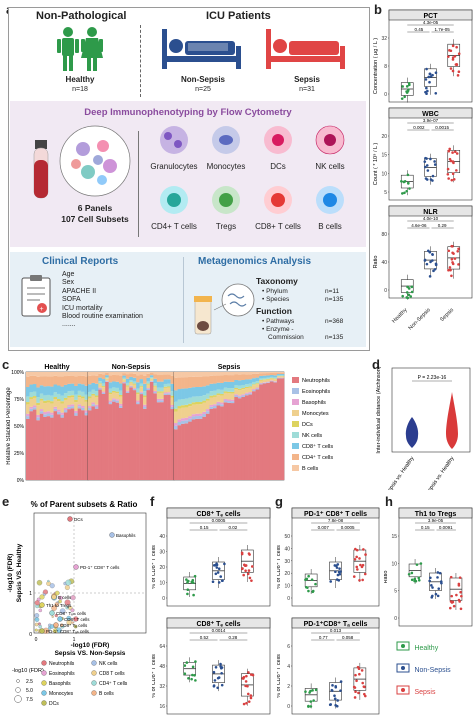 The width and height of the screenshot is (474, 717). I want to click on y-tick-label: 25%, so click(19, 454).